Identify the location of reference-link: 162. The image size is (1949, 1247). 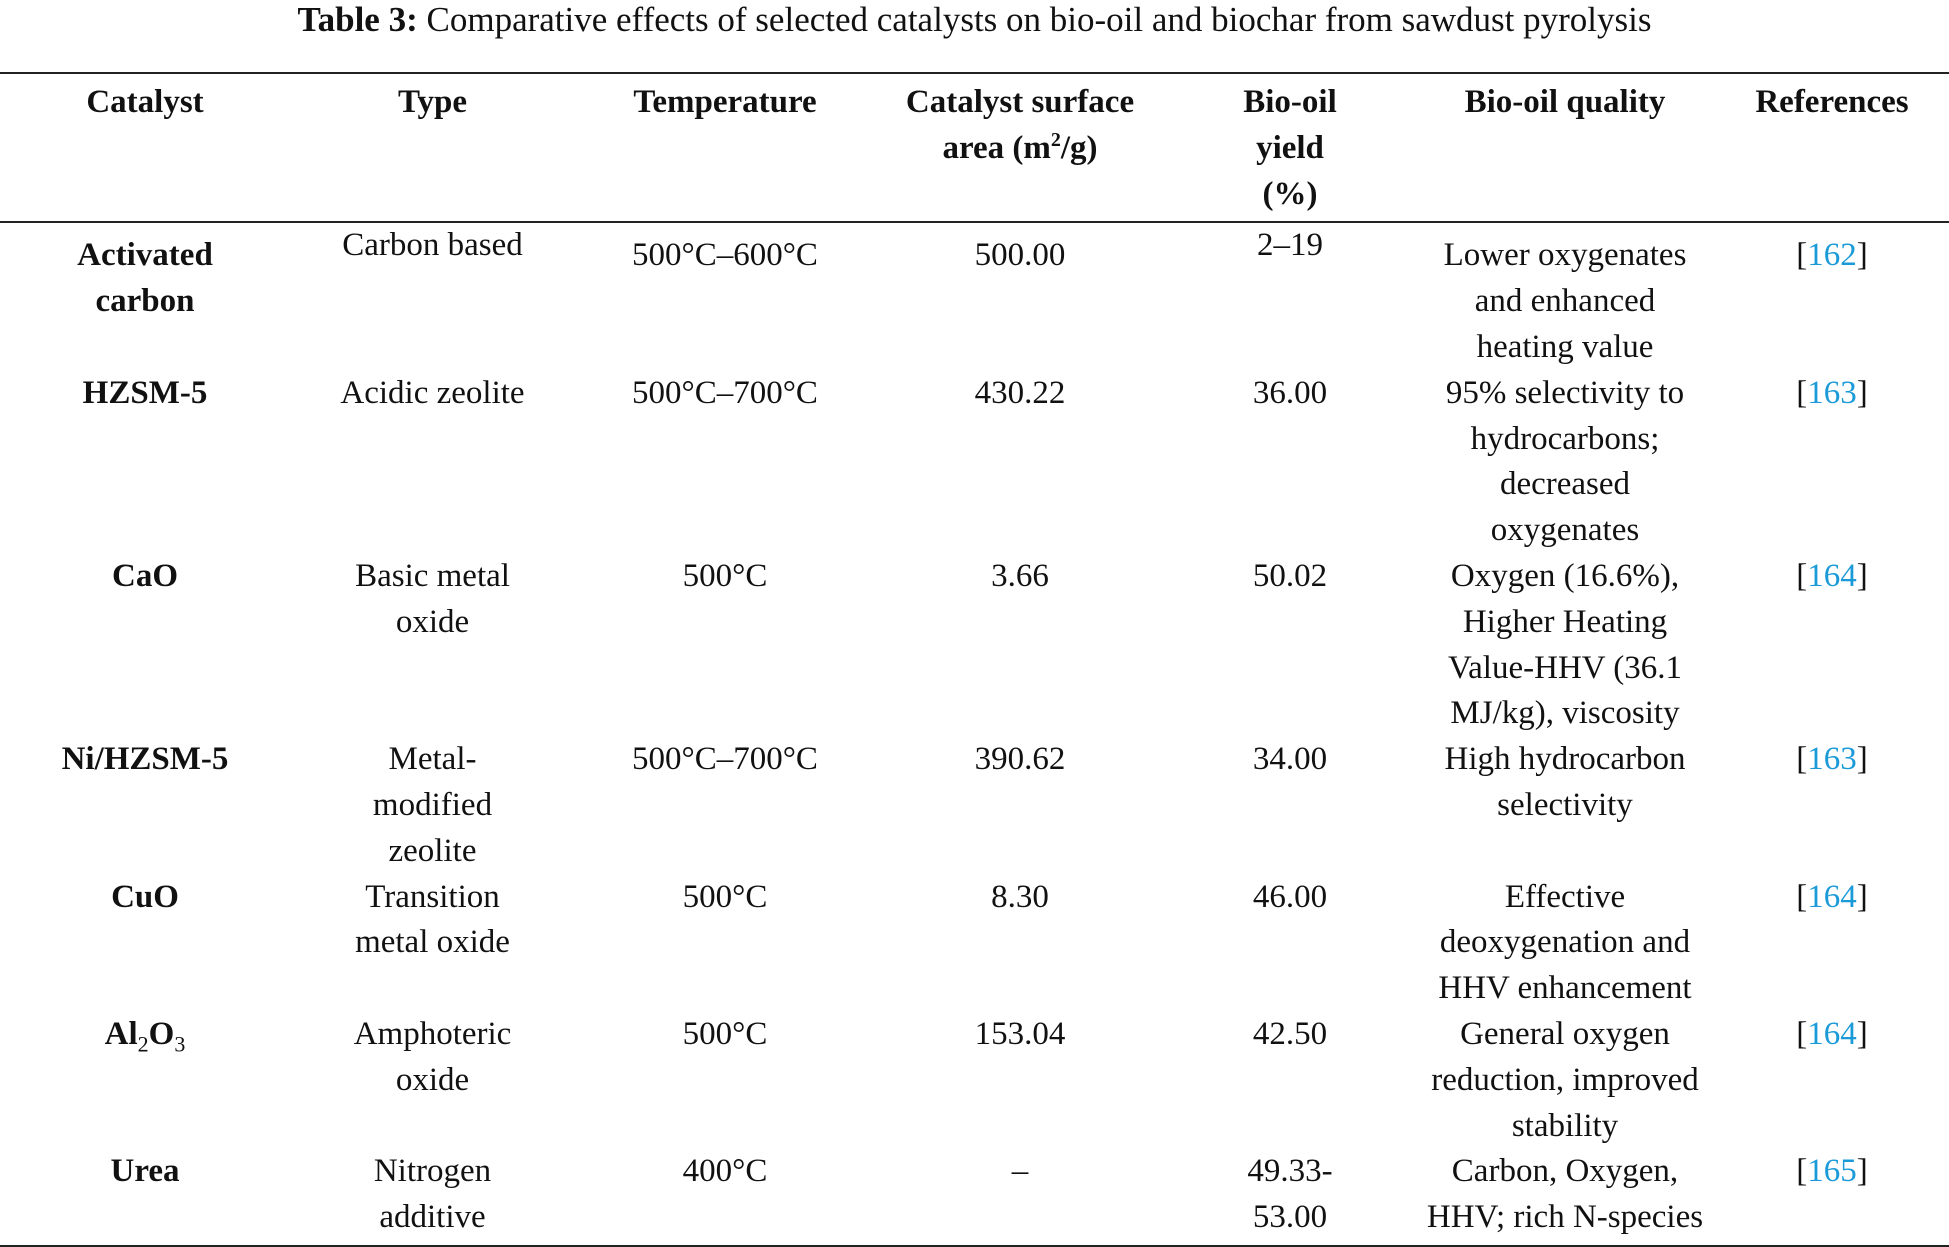
(1832, 255).